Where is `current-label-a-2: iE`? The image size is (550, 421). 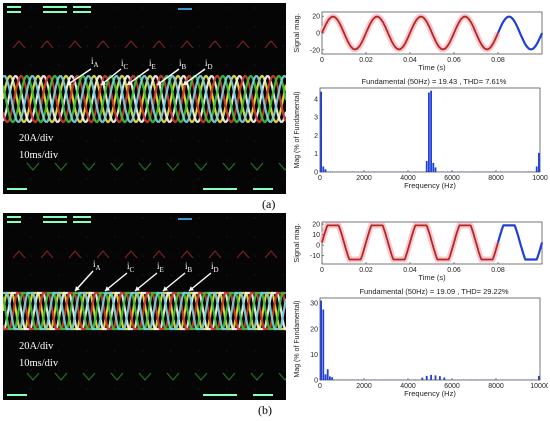
current-label-a-2: iE is located at coordinates (152, 64).